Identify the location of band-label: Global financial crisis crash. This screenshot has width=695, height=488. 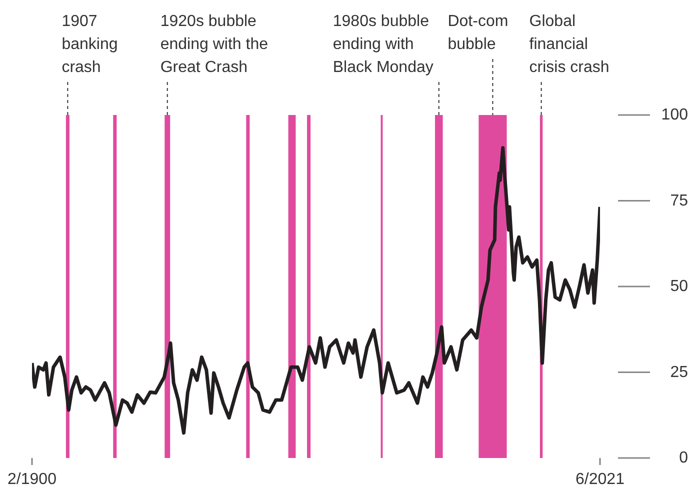
(569, 44).